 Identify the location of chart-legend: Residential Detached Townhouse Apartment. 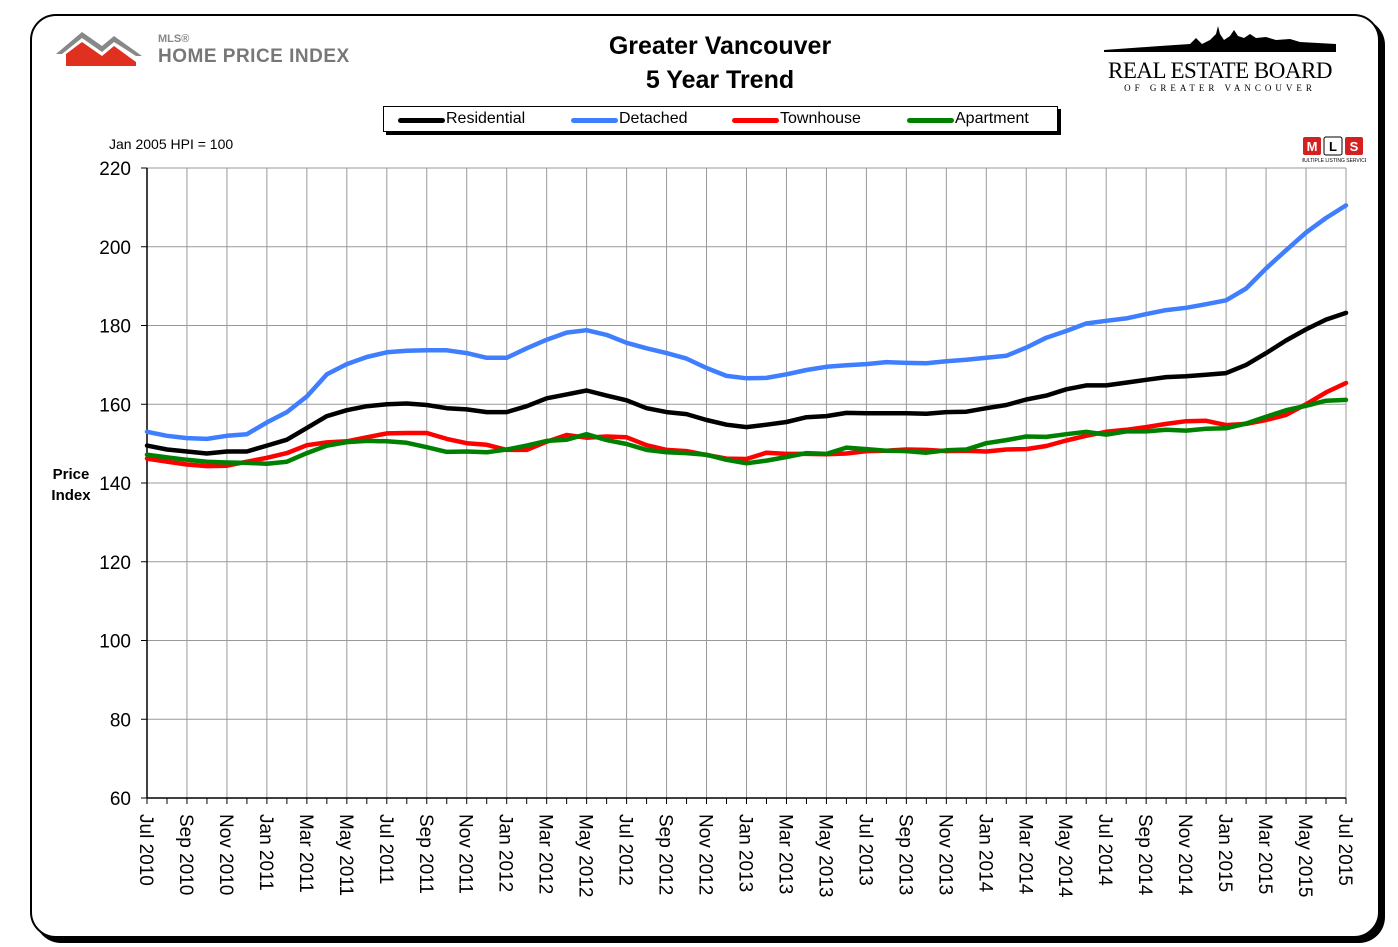
(720, 119).